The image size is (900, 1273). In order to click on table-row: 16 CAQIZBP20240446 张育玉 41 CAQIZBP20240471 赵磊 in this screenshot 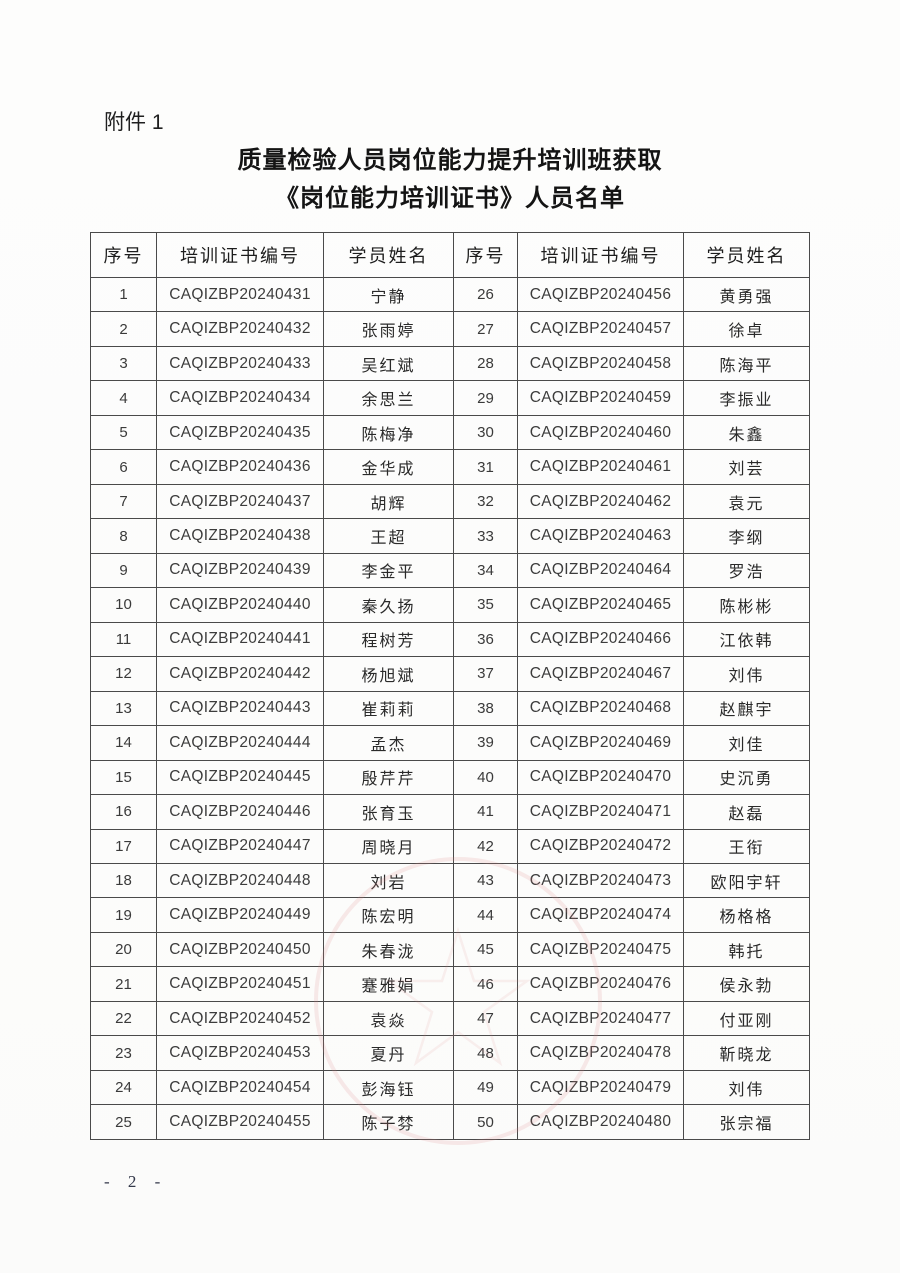, I will do `click(450, 812)`.